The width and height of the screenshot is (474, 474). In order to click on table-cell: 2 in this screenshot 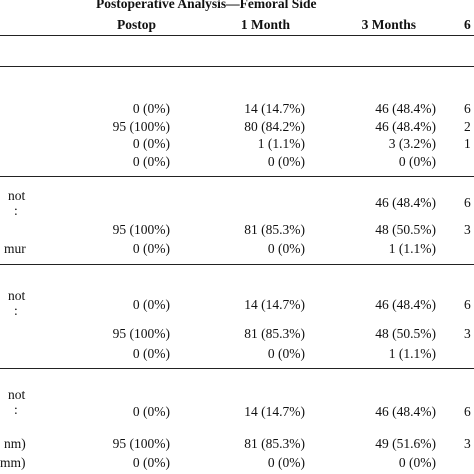, I will do `click(467, 126)`.